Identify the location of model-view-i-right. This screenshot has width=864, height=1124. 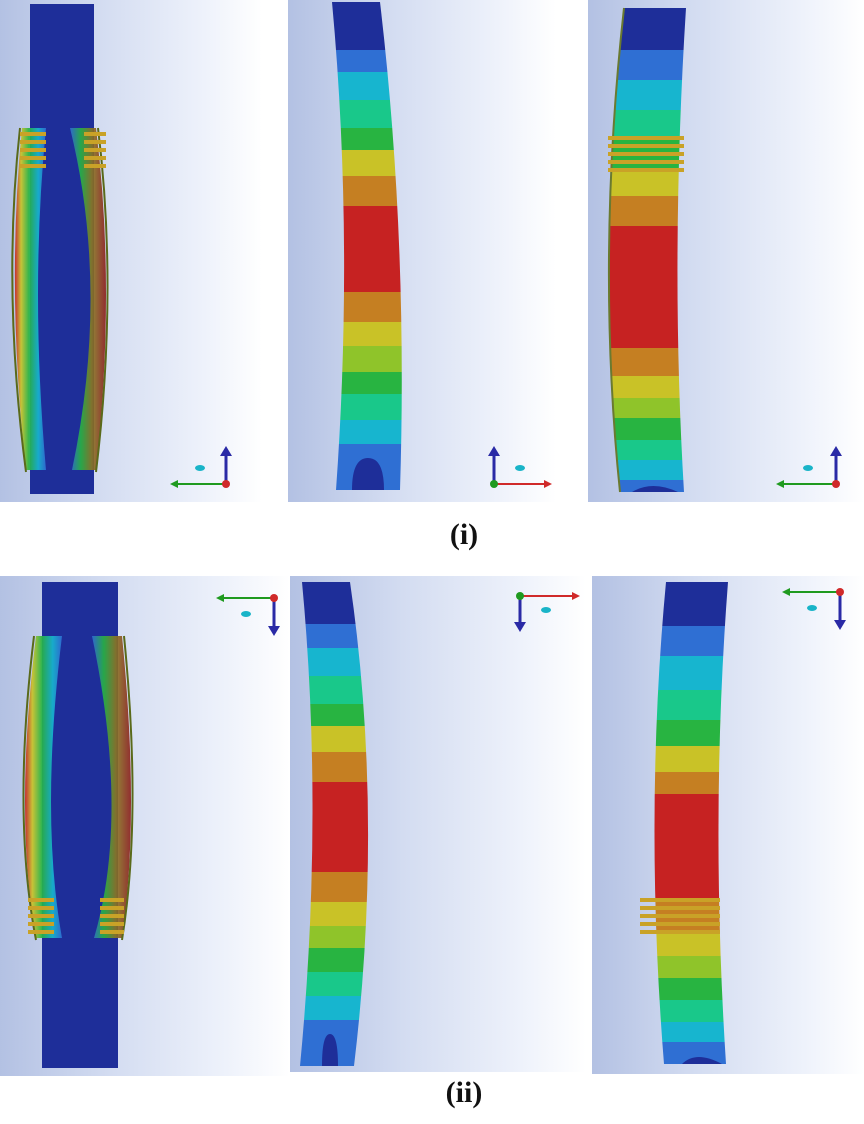
(726, 251).